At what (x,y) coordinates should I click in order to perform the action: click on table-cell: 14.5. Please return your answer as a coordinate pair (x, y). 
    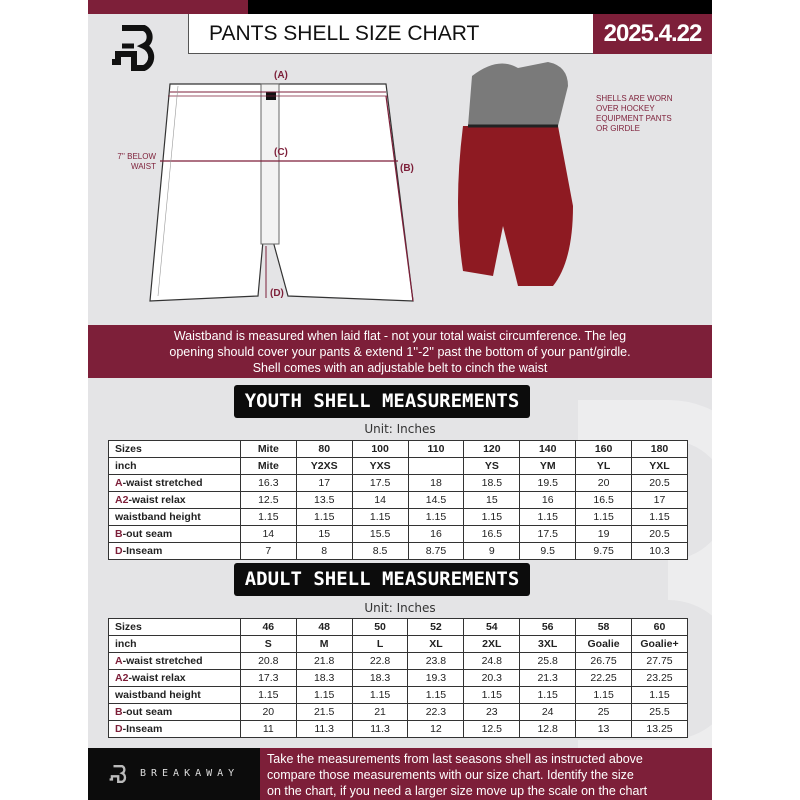
    Looking at the image, I should click on (436, 500).